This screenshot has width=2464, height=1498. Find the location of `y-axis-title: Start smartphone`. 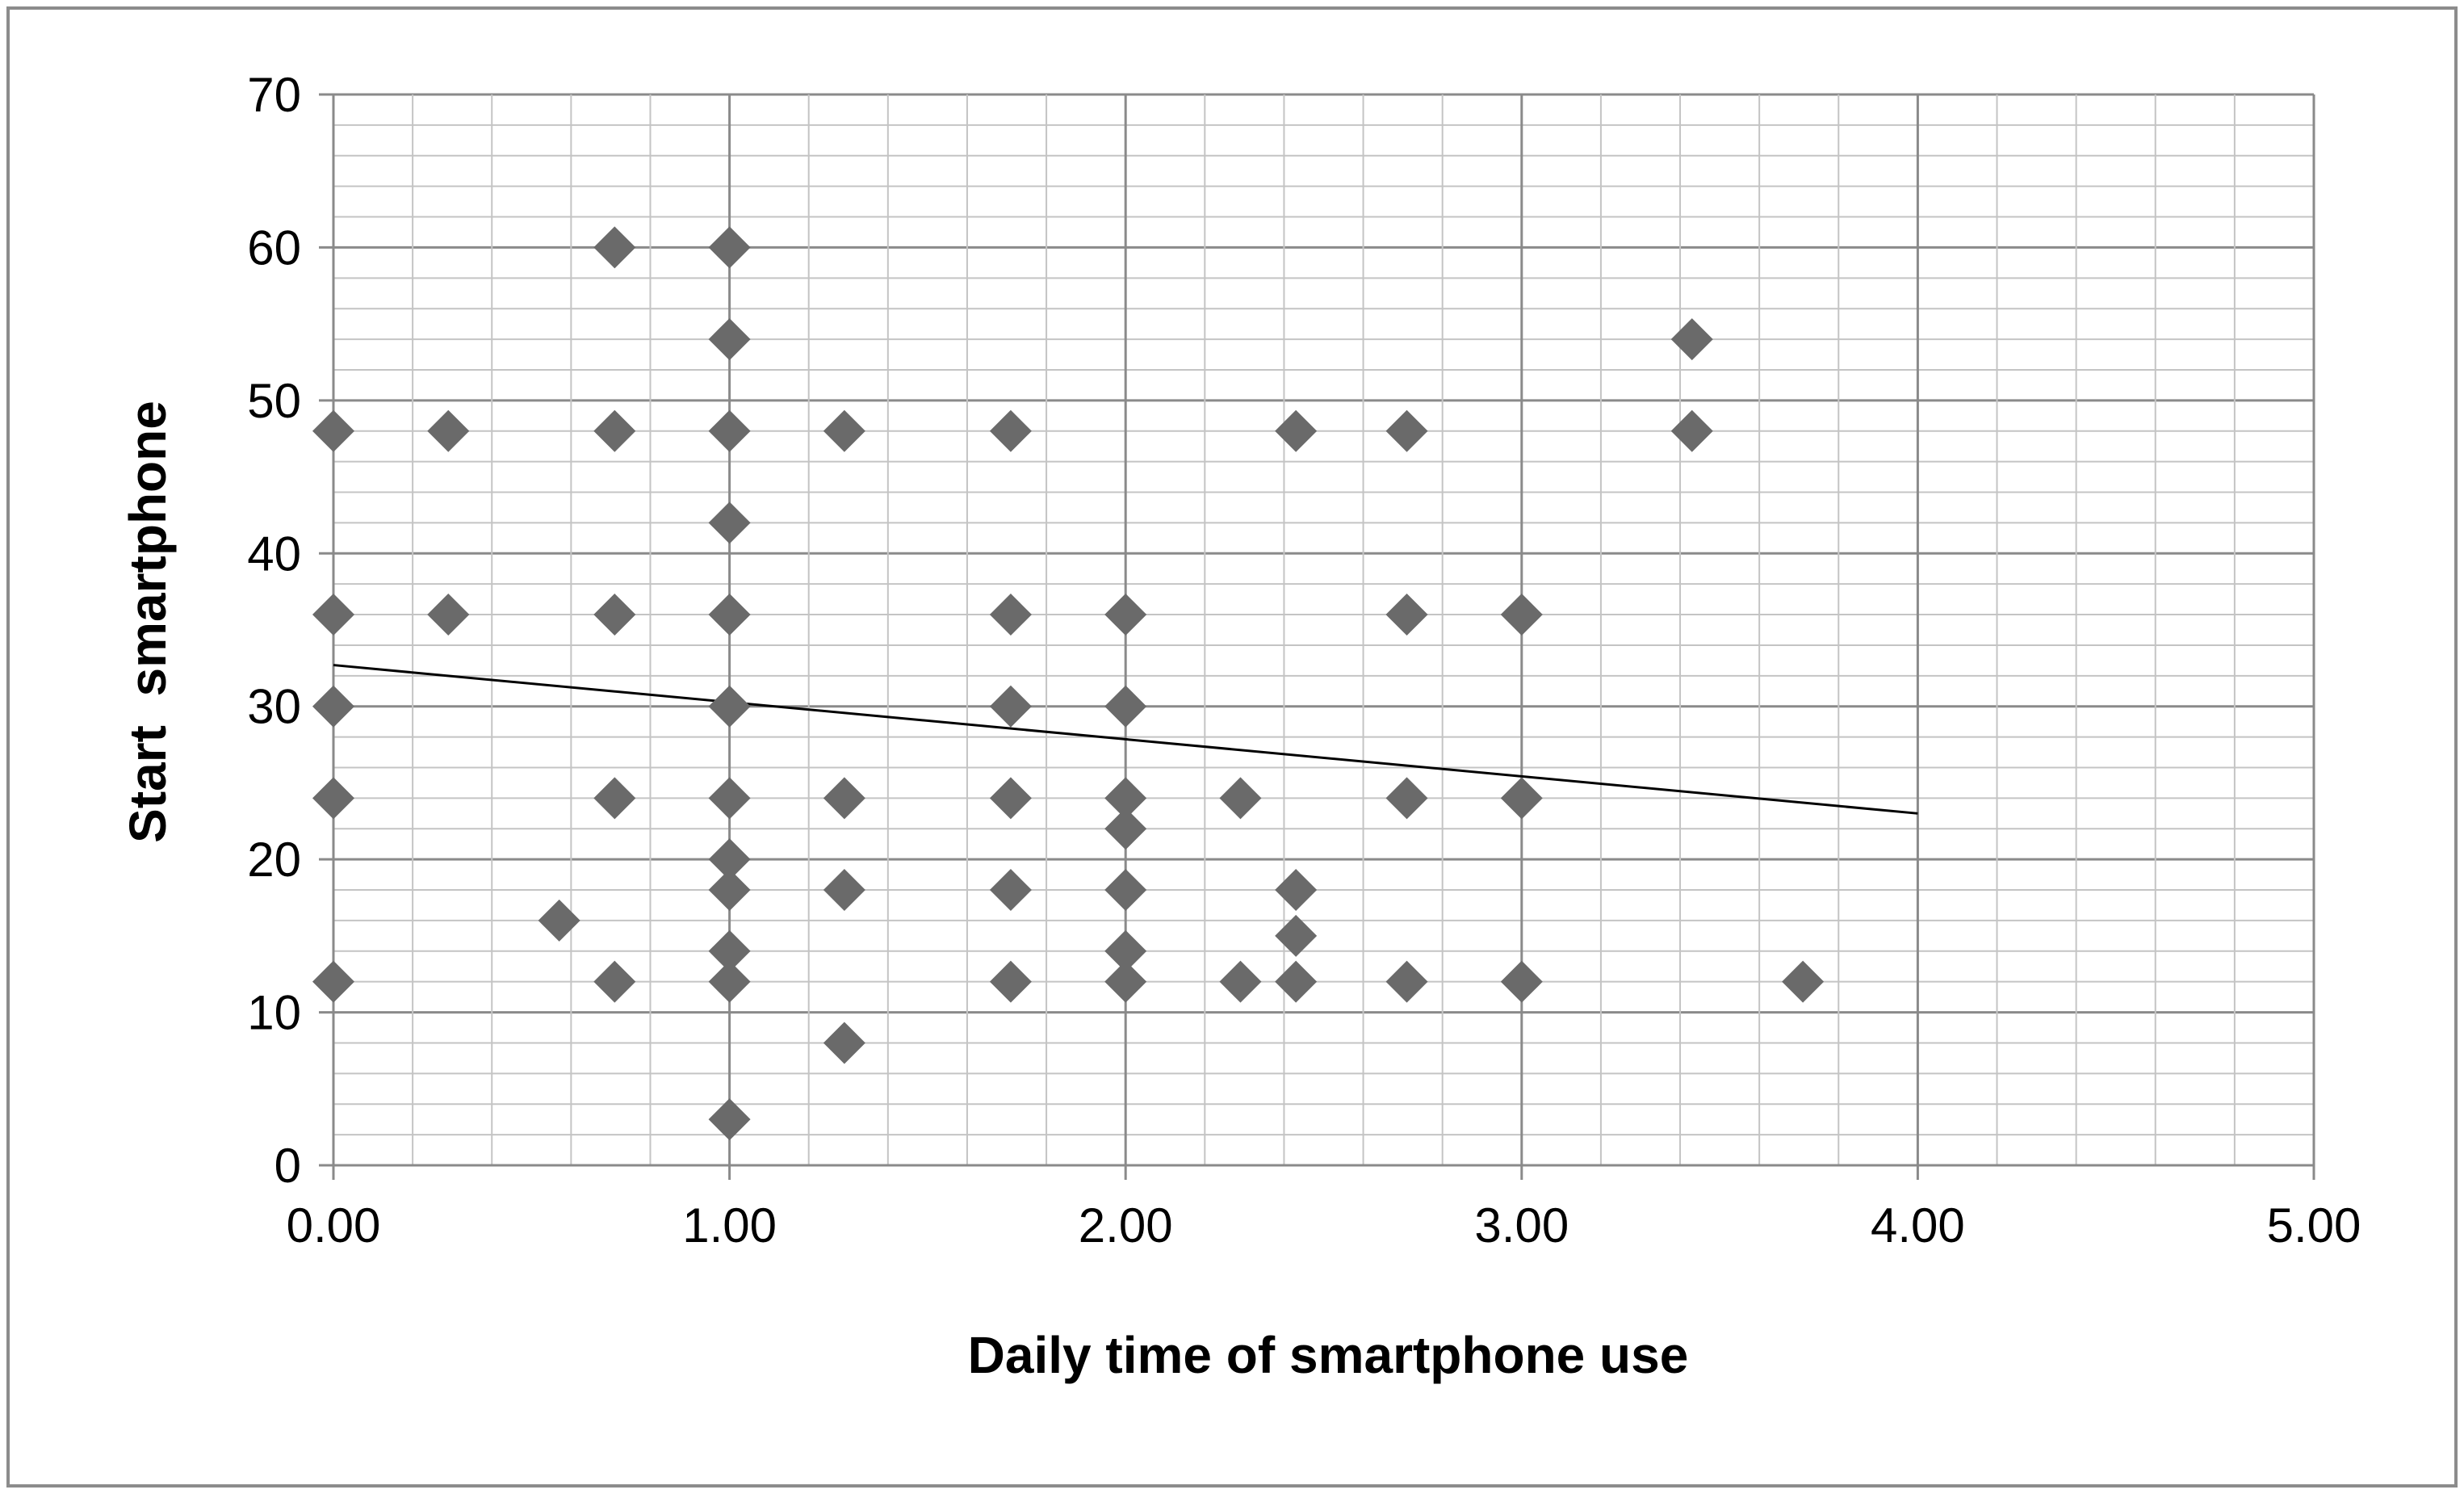

y-axis-title: Start smartphone is located at coordinates (148, 622).